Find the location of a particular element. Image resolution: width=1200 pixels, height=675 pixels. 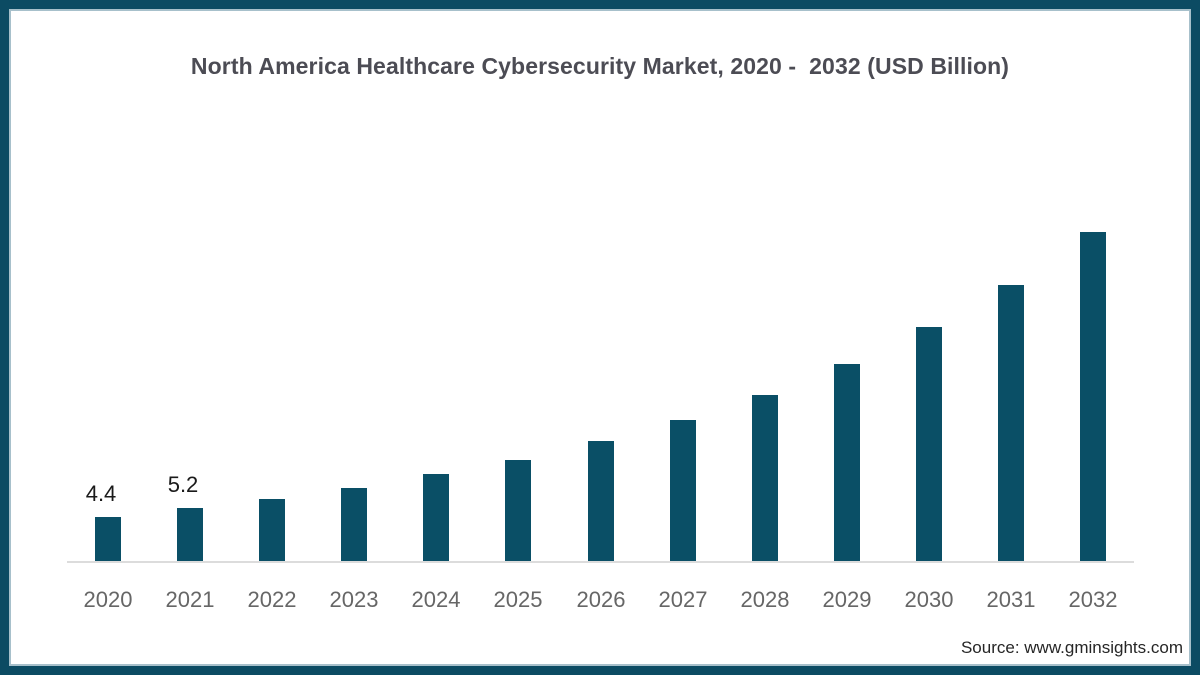

x-tick-2027: 2027 is located at coordinates (683, 599).